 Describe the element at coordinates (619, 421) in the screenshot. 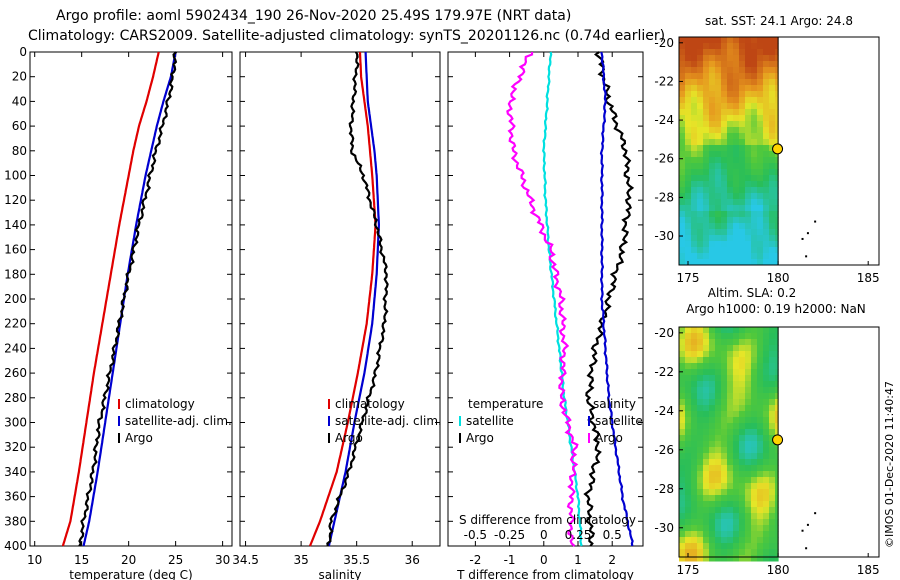

I see `legend-label: satellite` at that location.